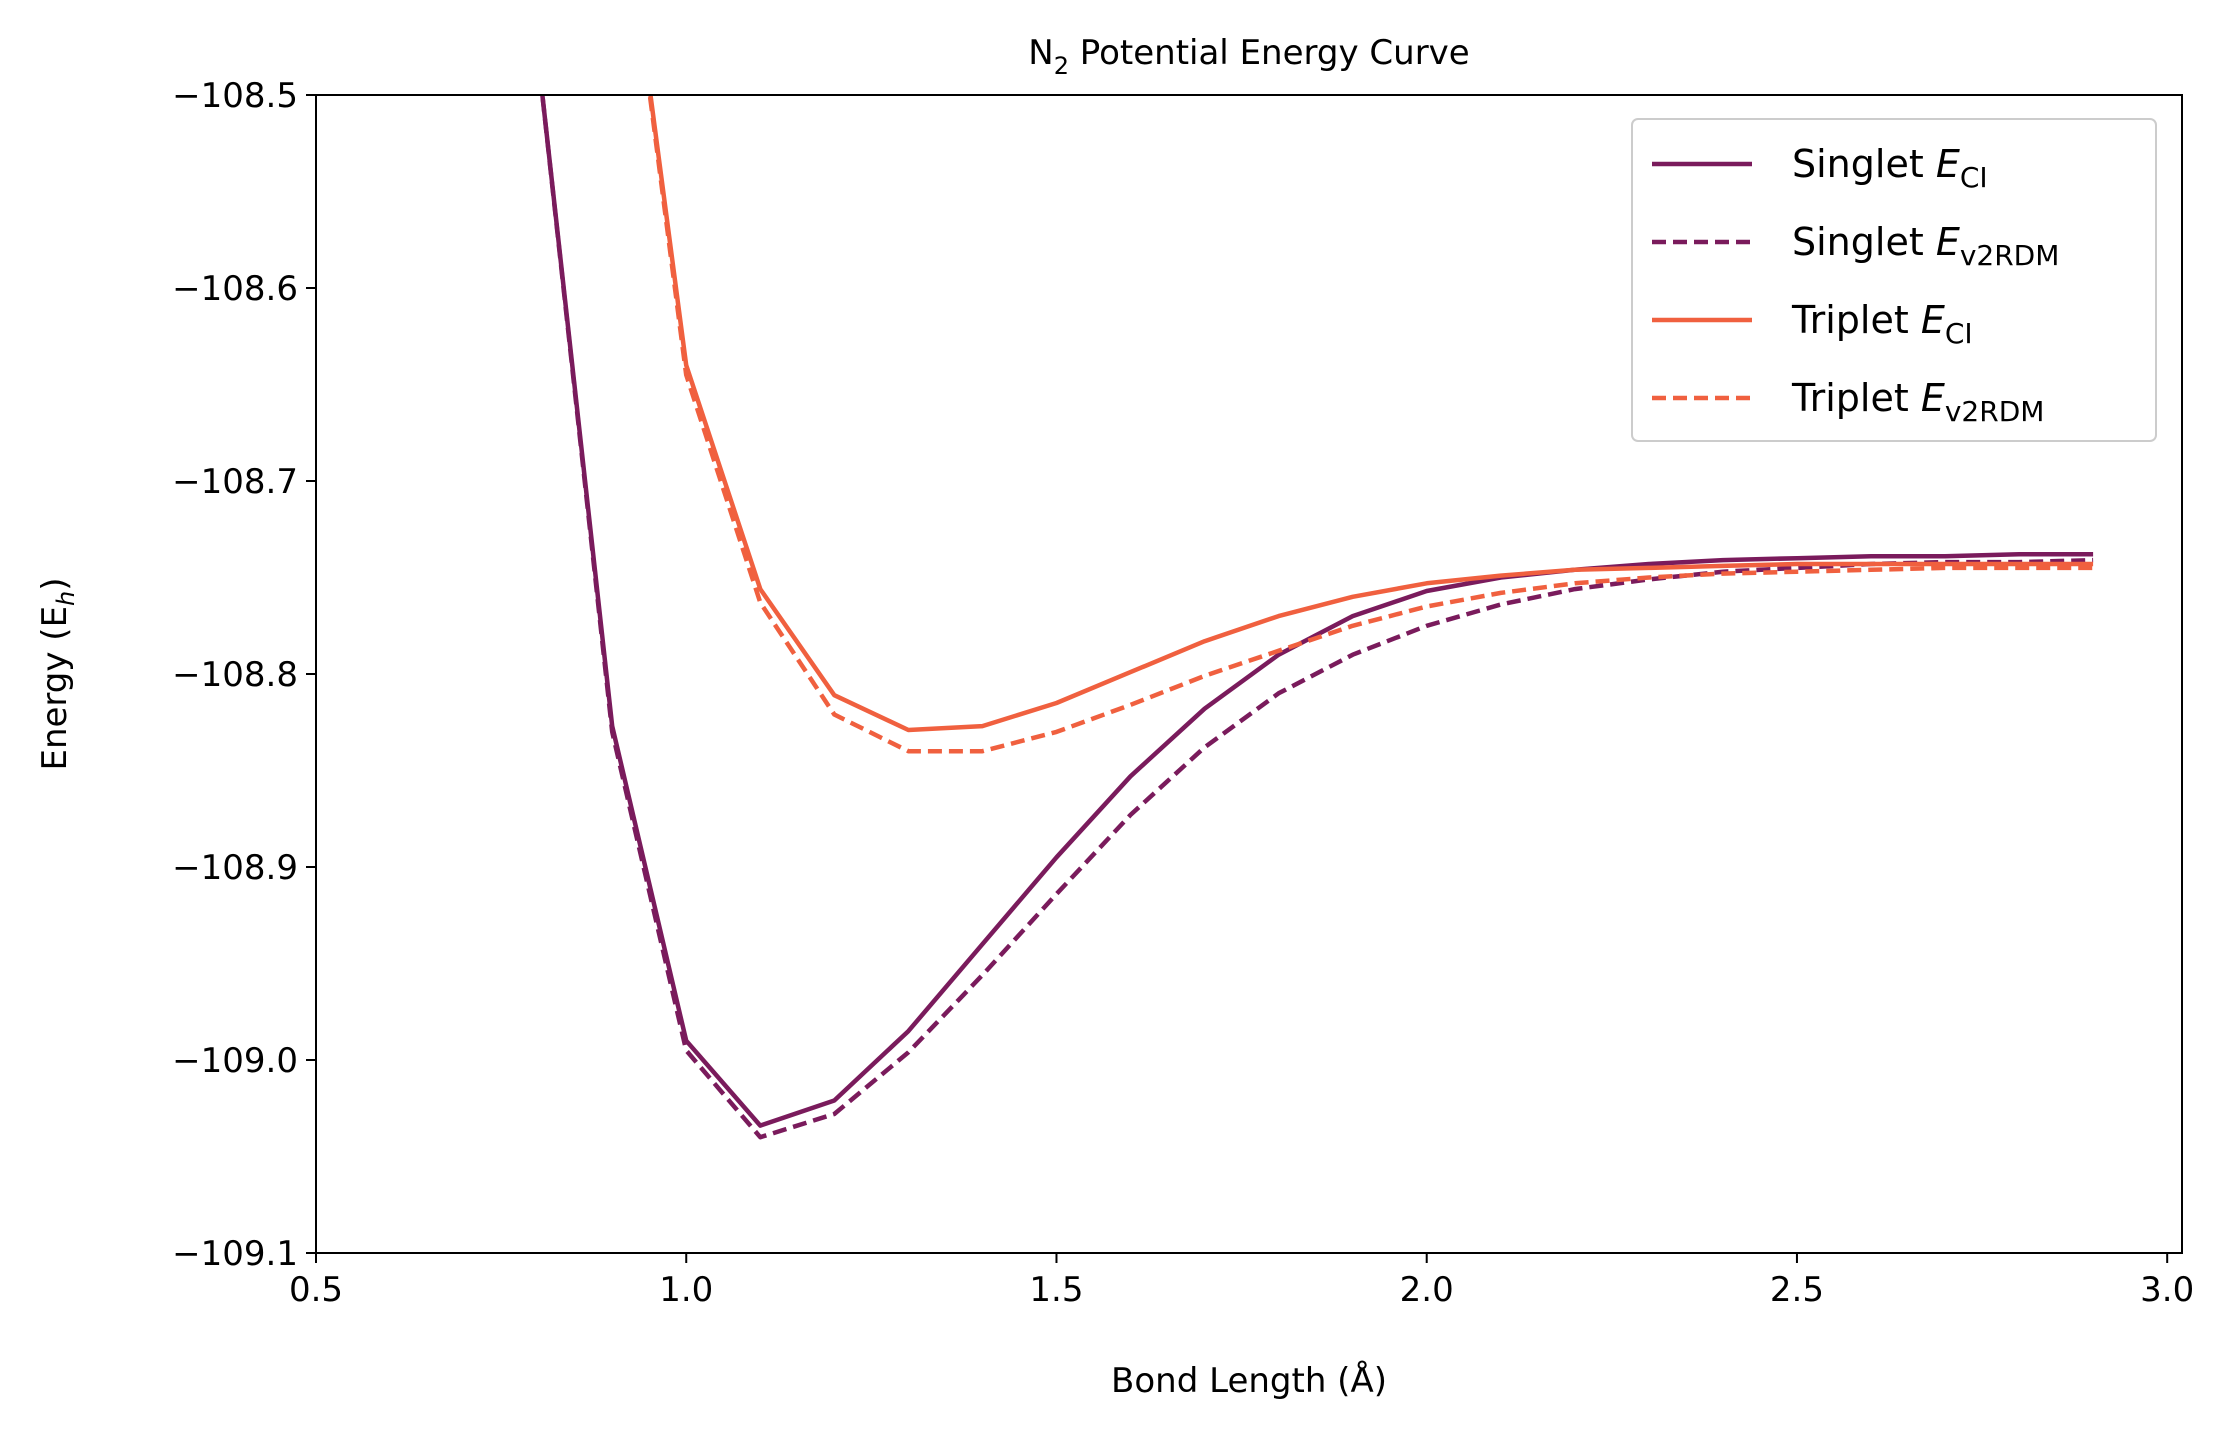 The image size is (2231, 1429). I want to click on y-tick-label: −109.1, so click(235, 1254).